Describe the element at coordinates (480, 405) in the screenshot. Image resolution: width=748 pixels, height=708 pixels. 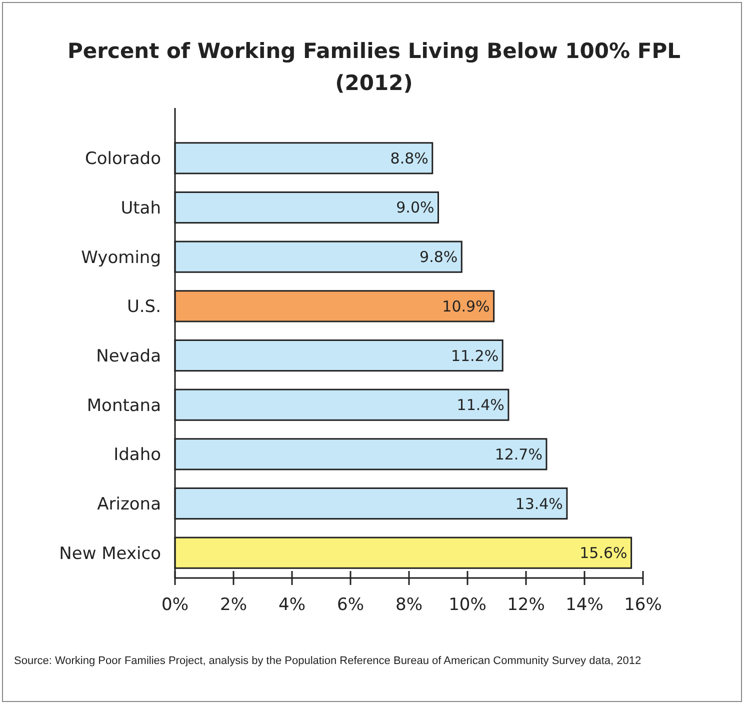
I see `data-label: 11.4%` at that location.